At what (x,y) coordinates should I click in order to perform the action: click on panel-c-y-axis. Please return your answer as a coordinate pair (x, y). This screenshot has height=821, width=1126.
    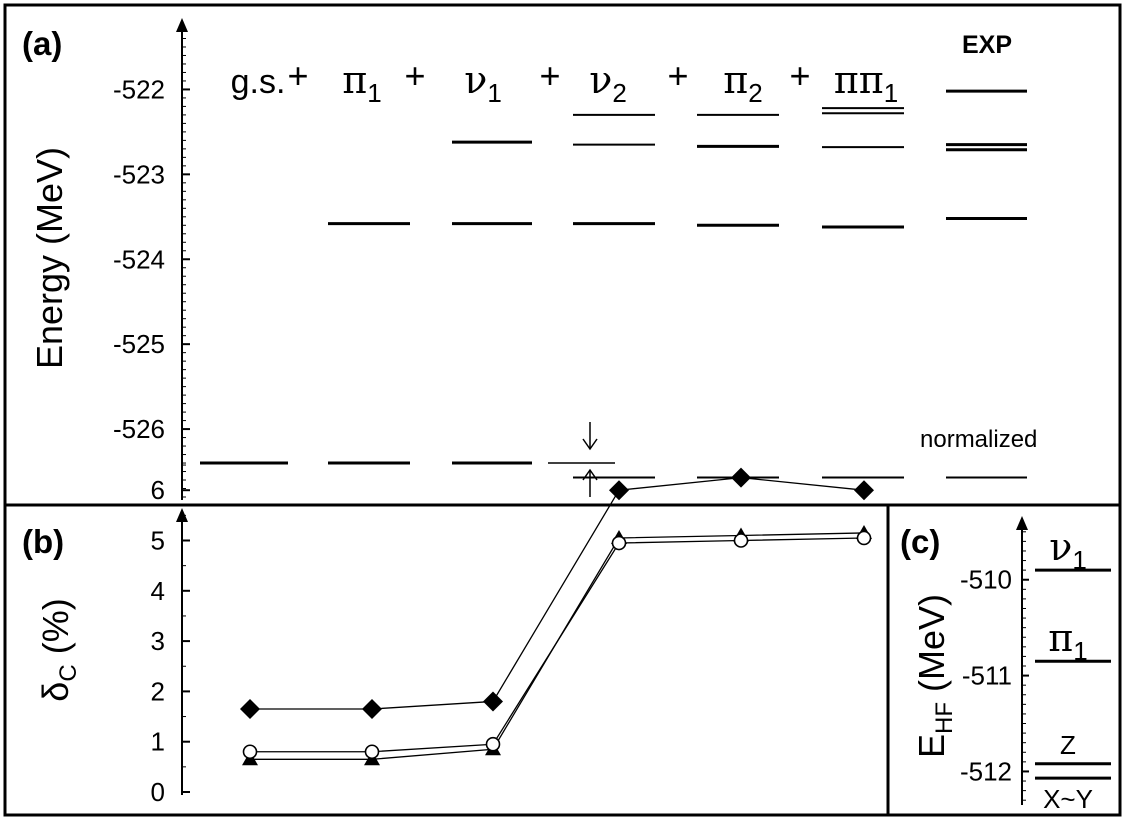
    Looking at the image, I should click on (1022, 660).